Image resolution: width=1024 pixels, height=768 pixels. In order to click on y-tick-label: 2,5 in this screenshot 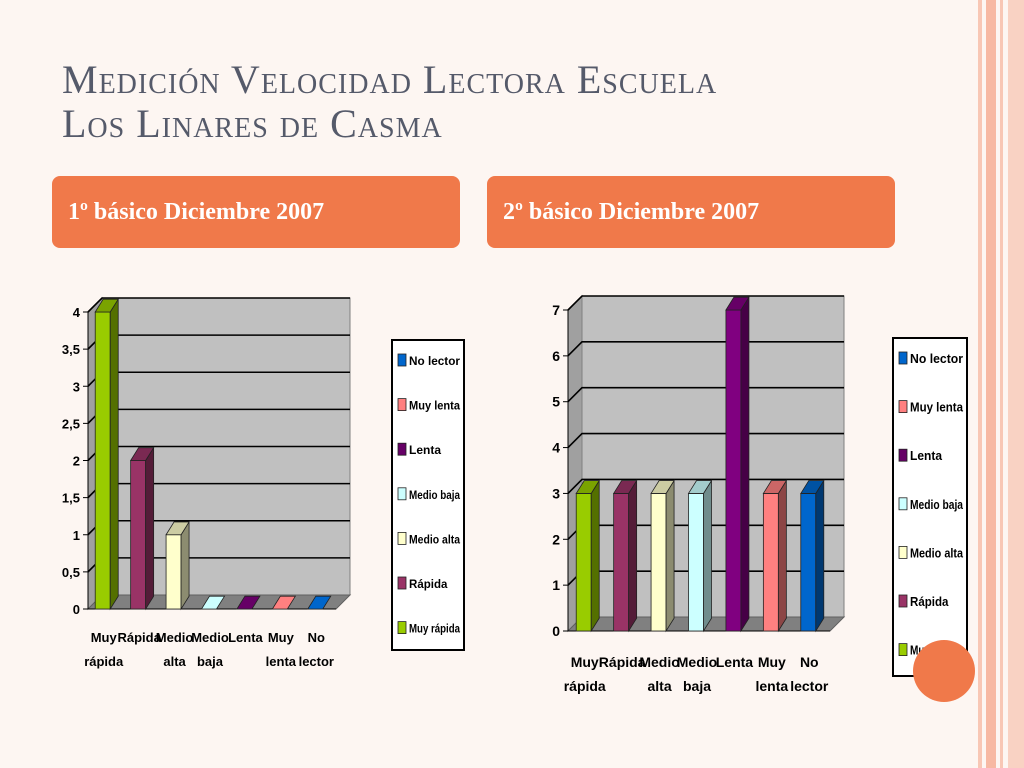, I will do `click(71, 423)`.